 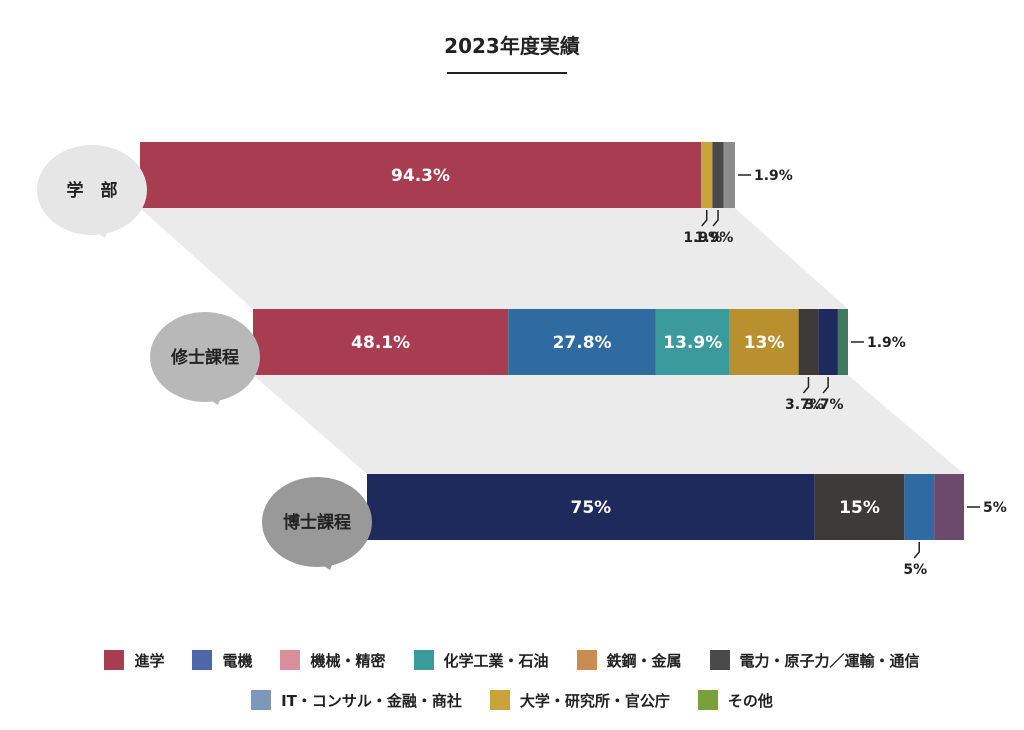 What do you see at coordinates (594, 700) in the screenshot?
I see `legend-label: 大学・研究所・官公庁` at bounding box center [594, 700].